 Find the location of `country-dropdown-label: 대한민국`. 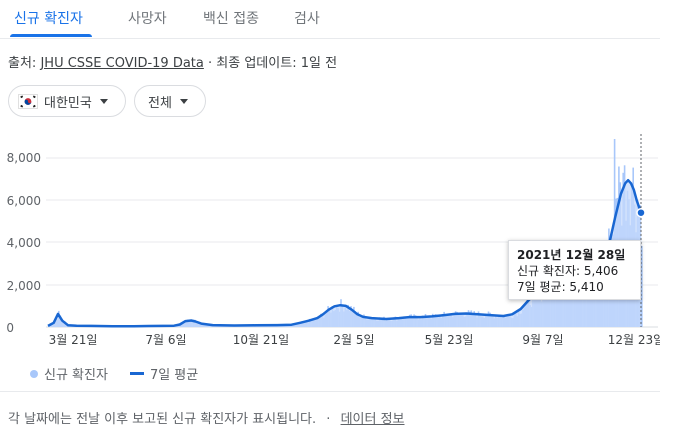

country-dropdown-label: 대한민국 is located at coordinates (68, 103).